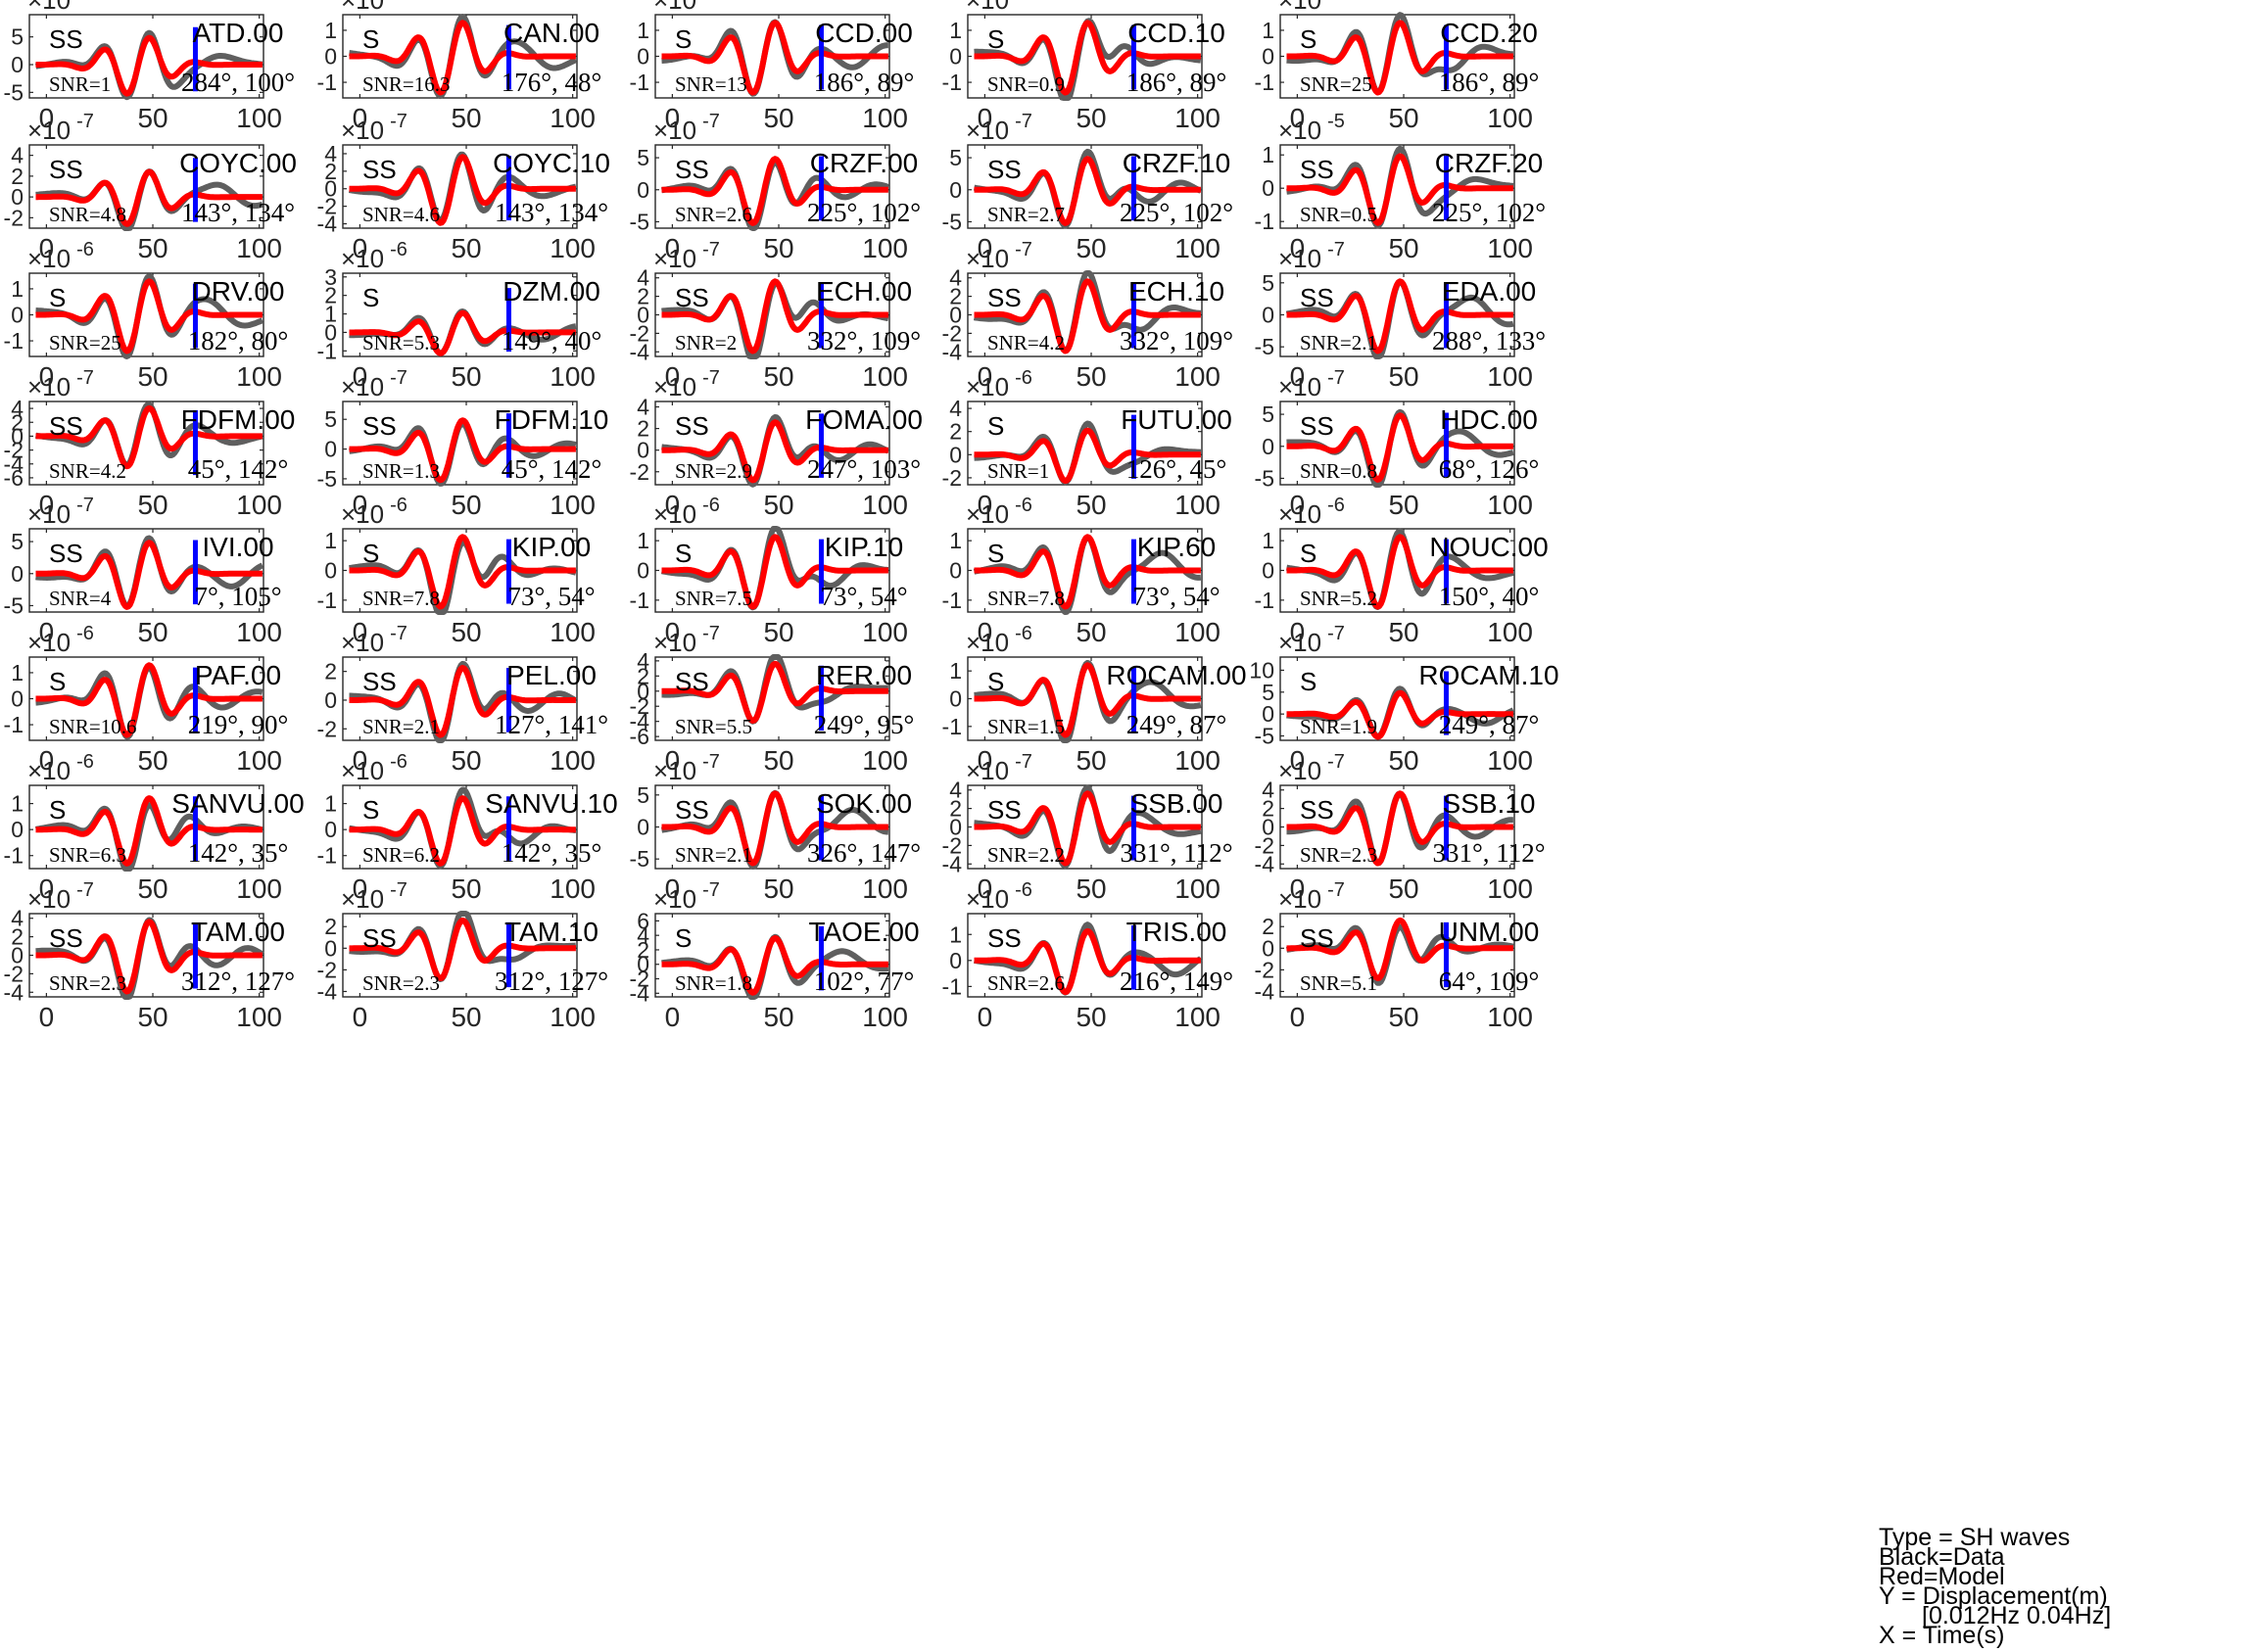  I want to click on angles-label: 45°, 142°, so click(238, 469).